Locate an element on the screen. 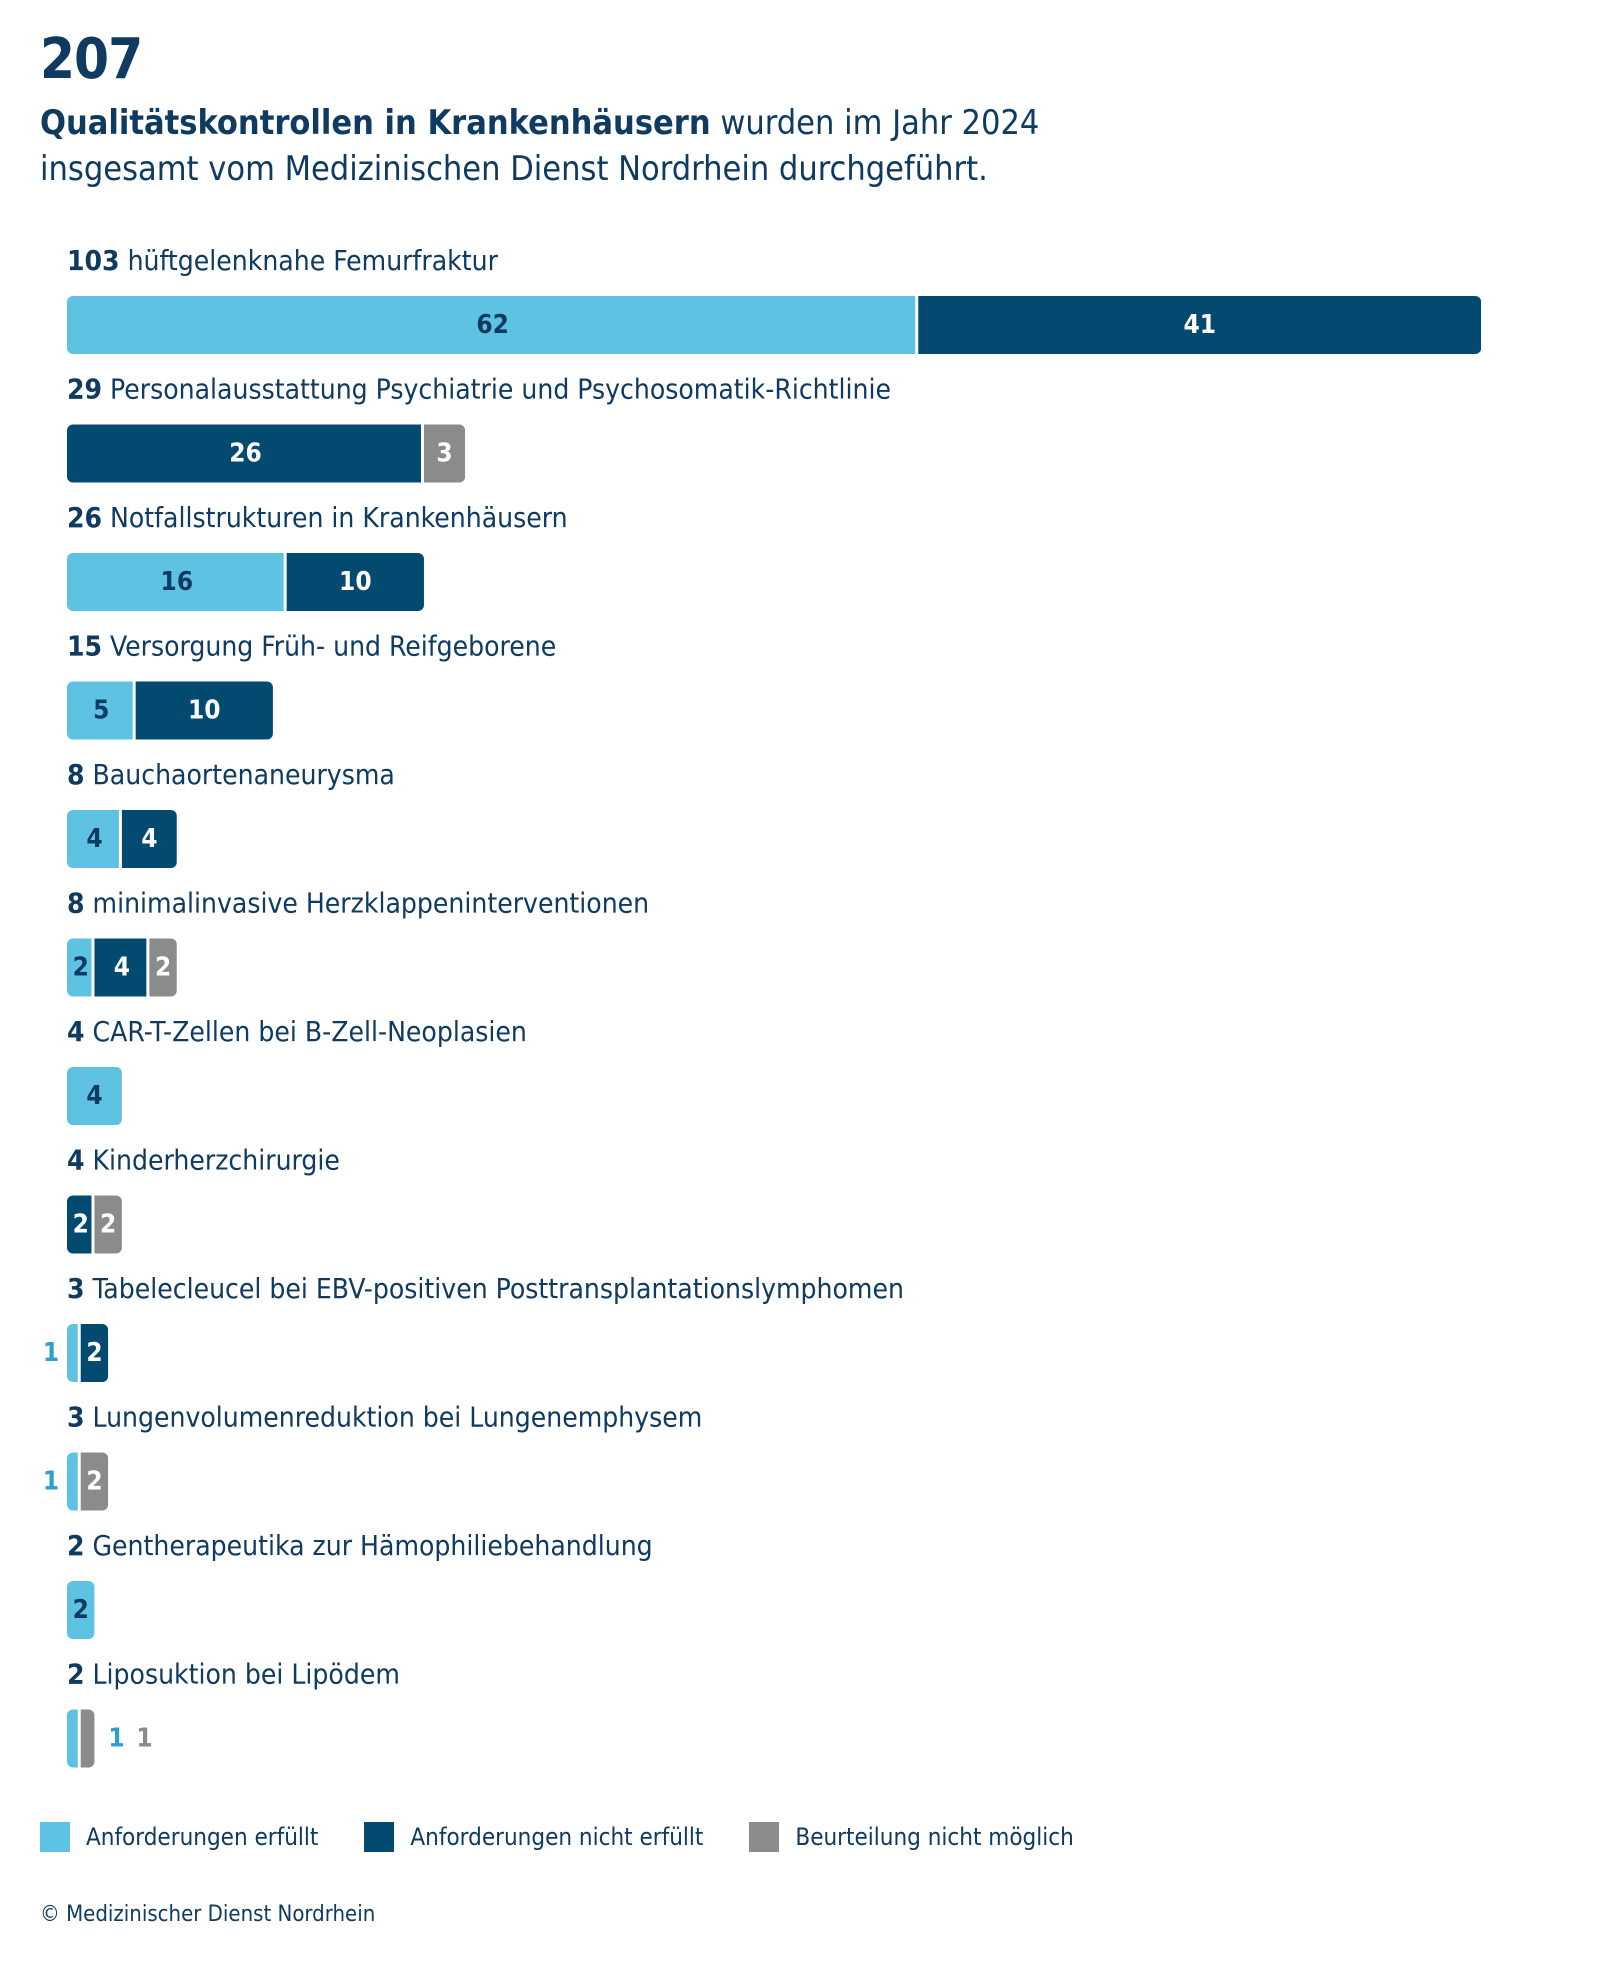 The image size is (1600, 1976). category-name: hüftgelenknahe Femurfraktur is located at coordinates (309, 260).